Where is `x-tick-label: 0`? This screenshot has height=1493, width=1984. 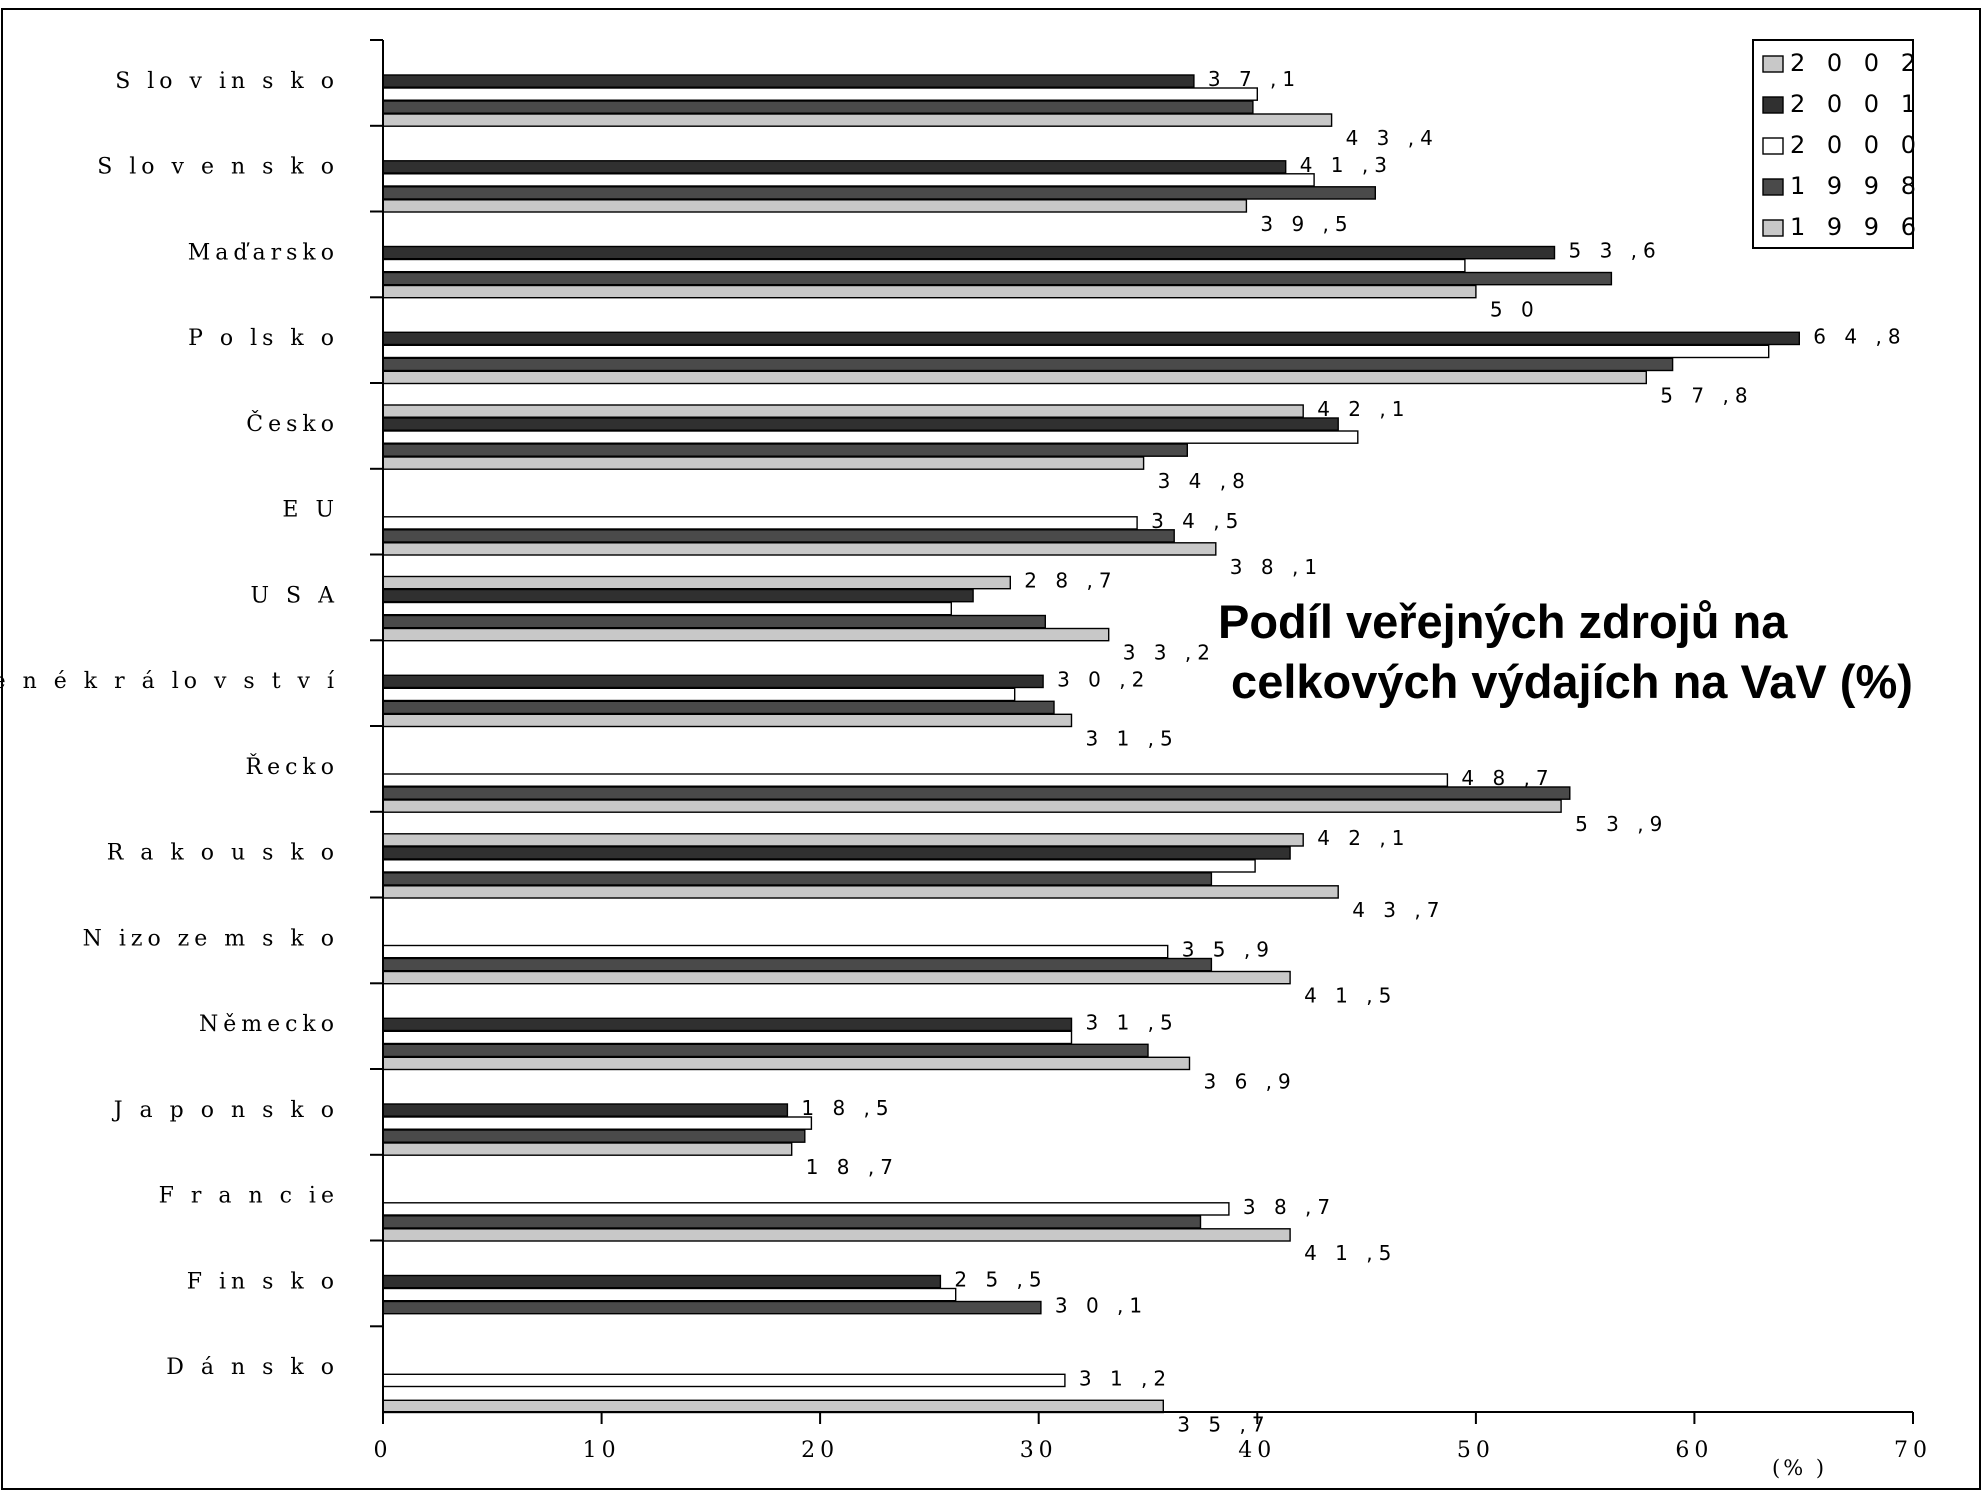
x-tick-label: 0 is located at coordinates (383, 1450).